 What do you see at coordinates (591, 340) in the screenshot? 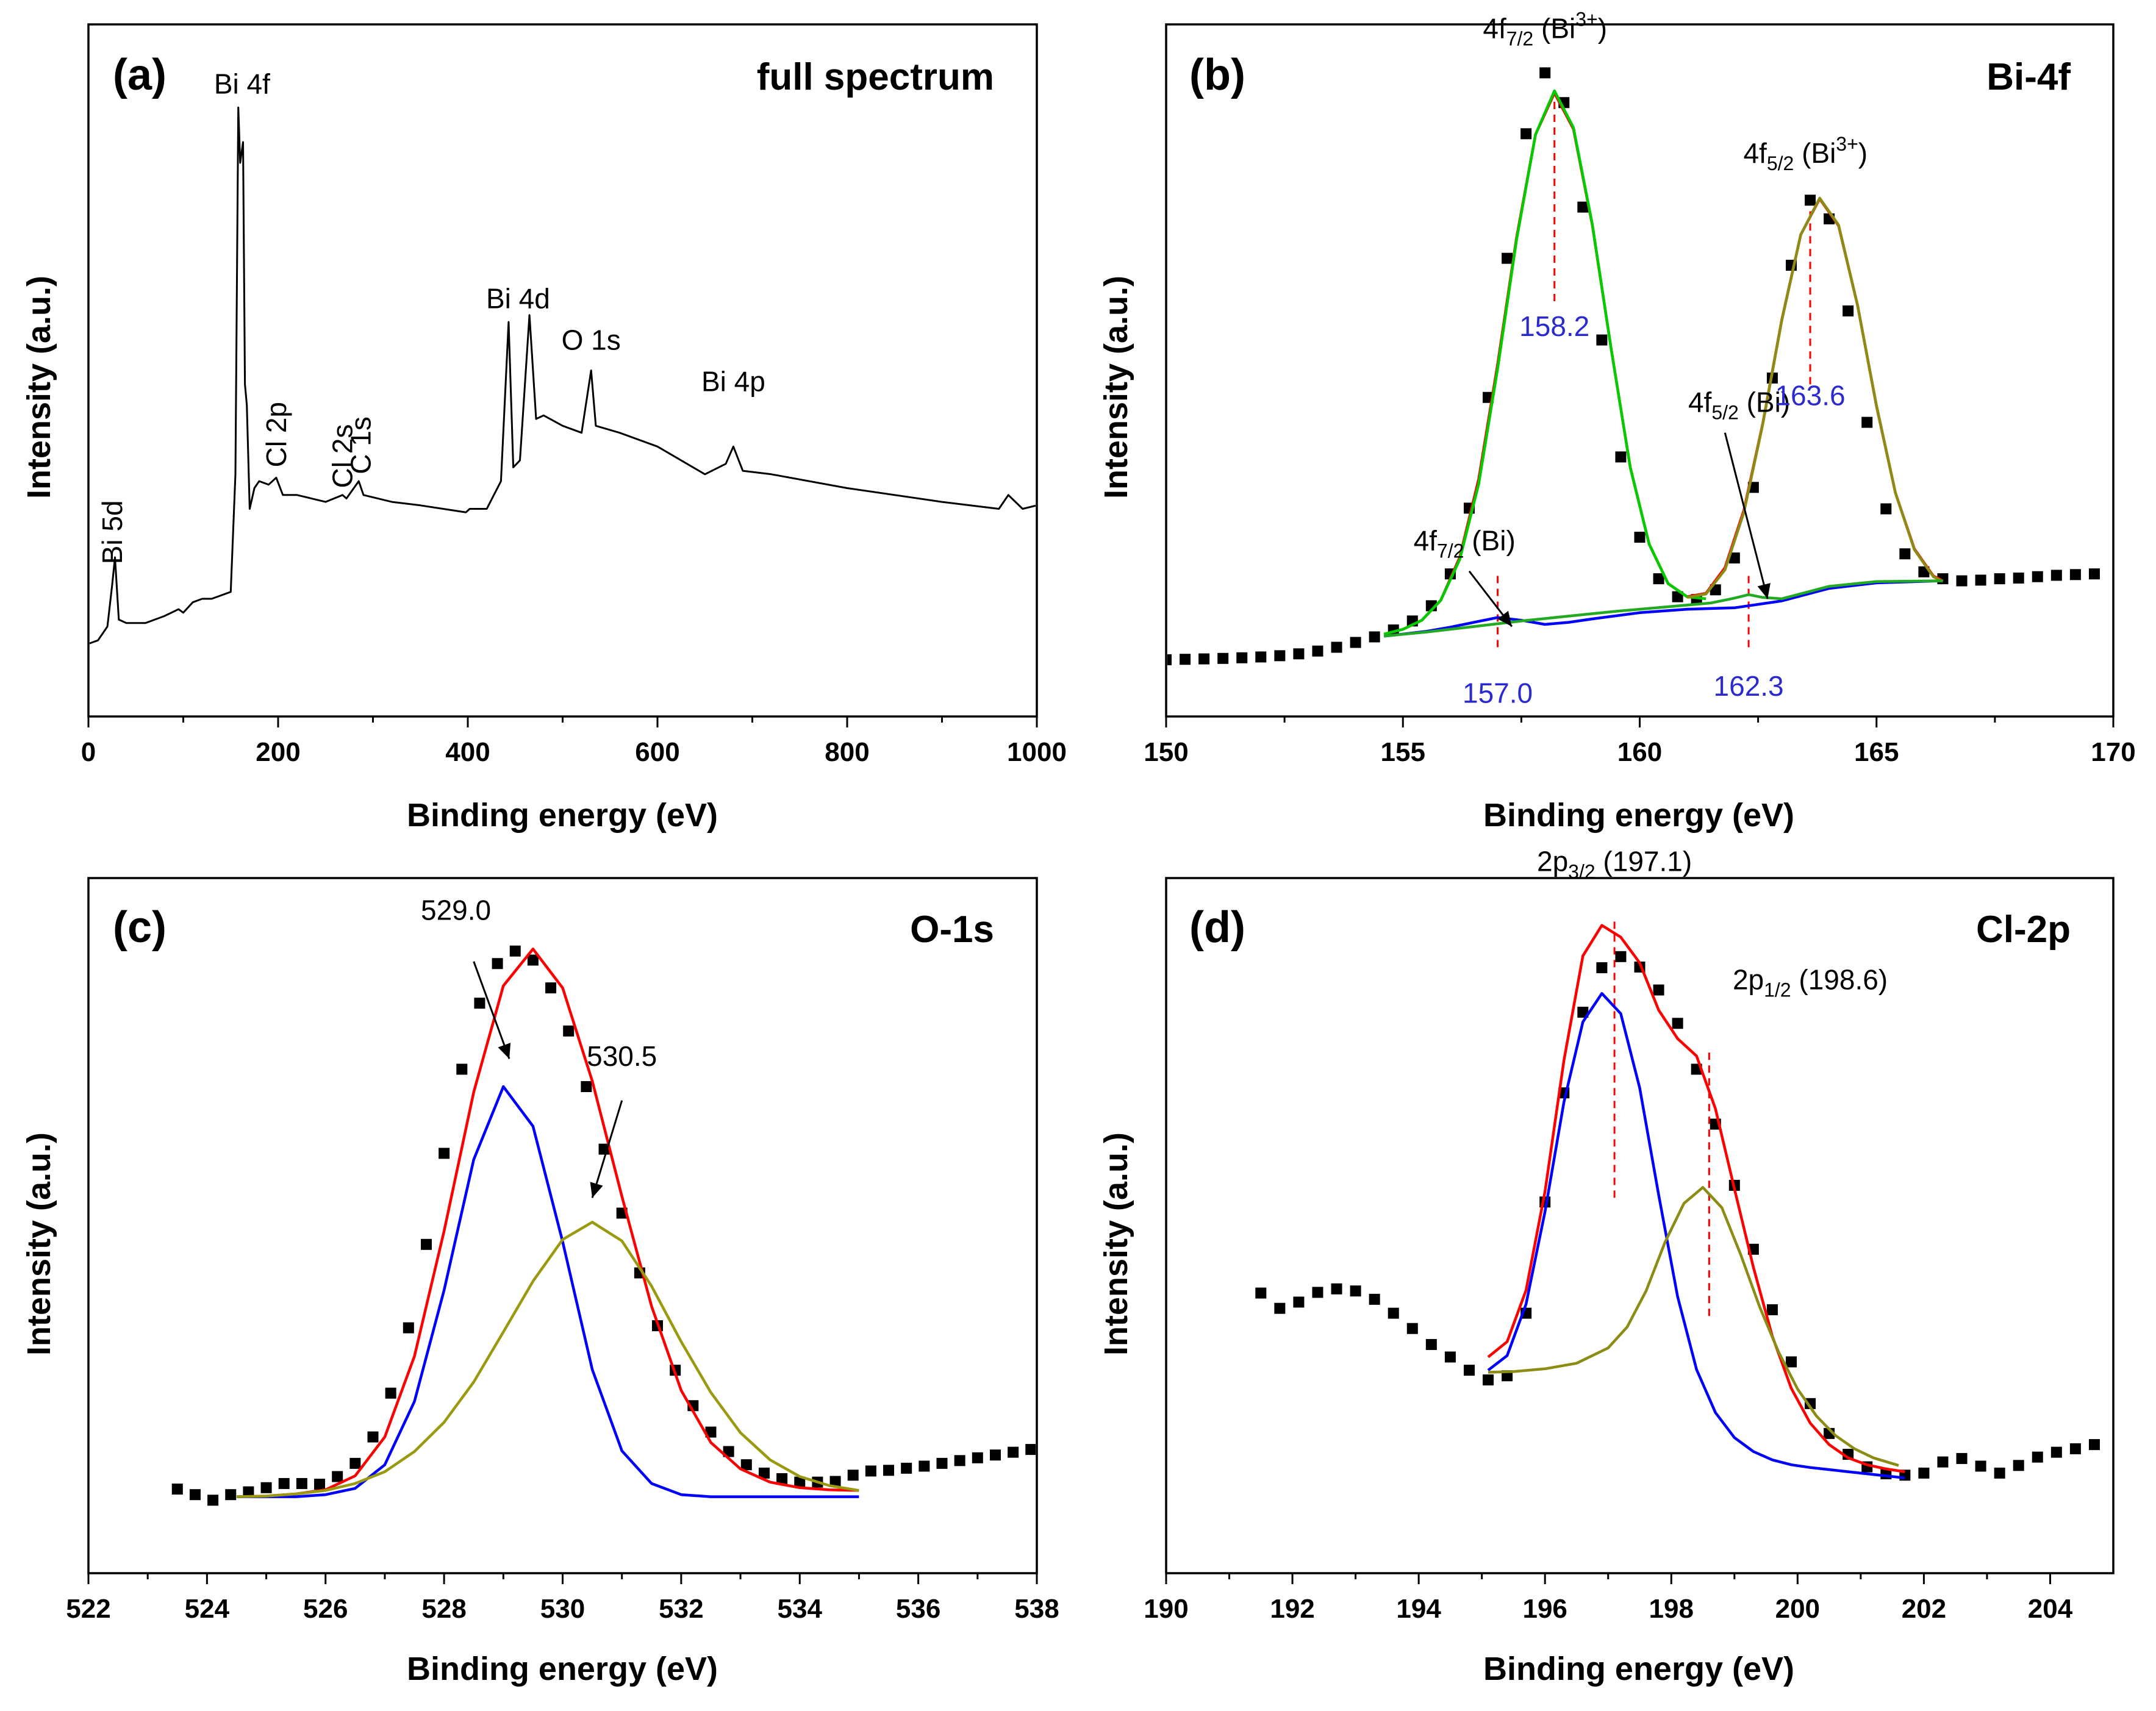
I see `peak-label: O 1s` at bounding box center [591, 340].